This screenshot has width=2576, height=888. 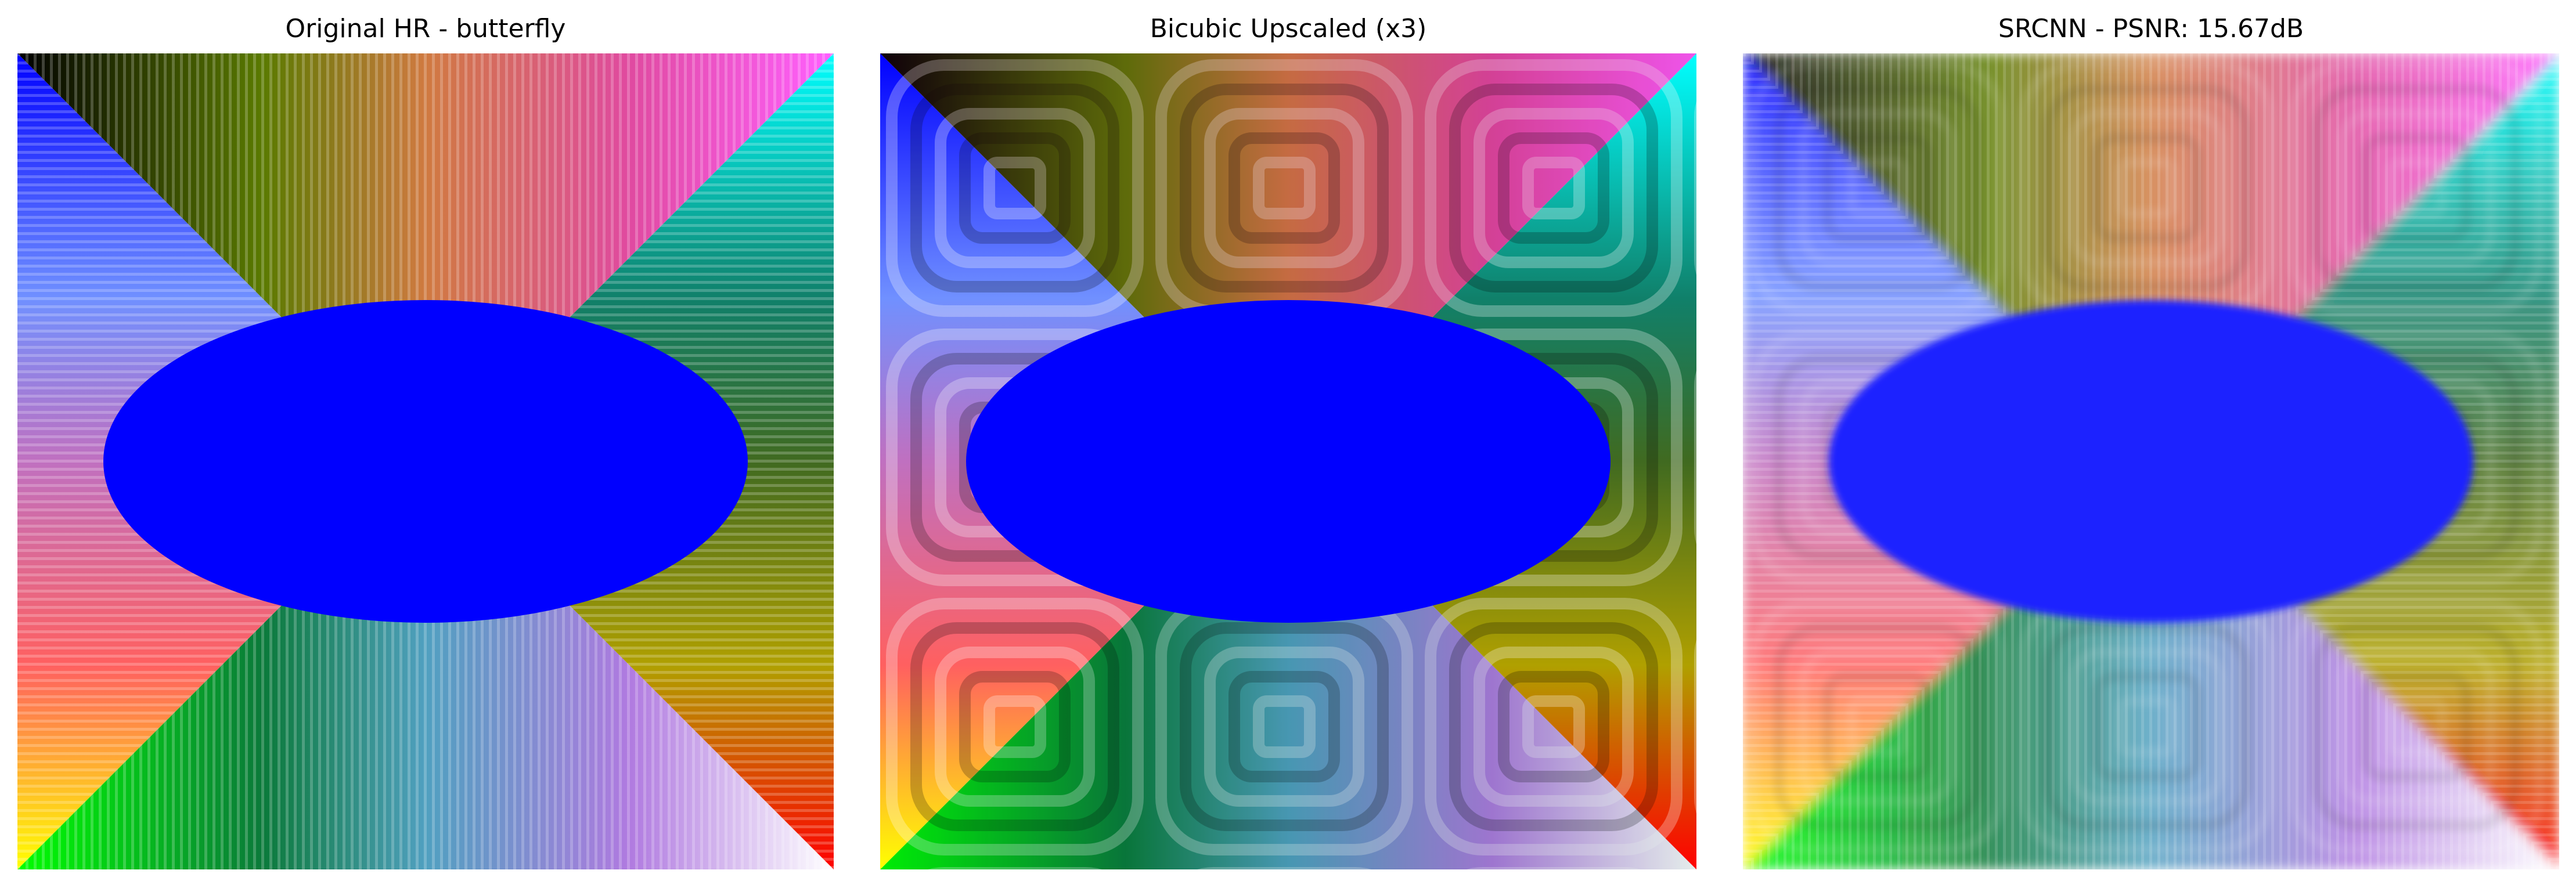 What do you see at coordinates (1288, 29) in the screenshot?
I see `panel-title: Bicubic Upscaled (x3)` at bounding box center [1288, 29].